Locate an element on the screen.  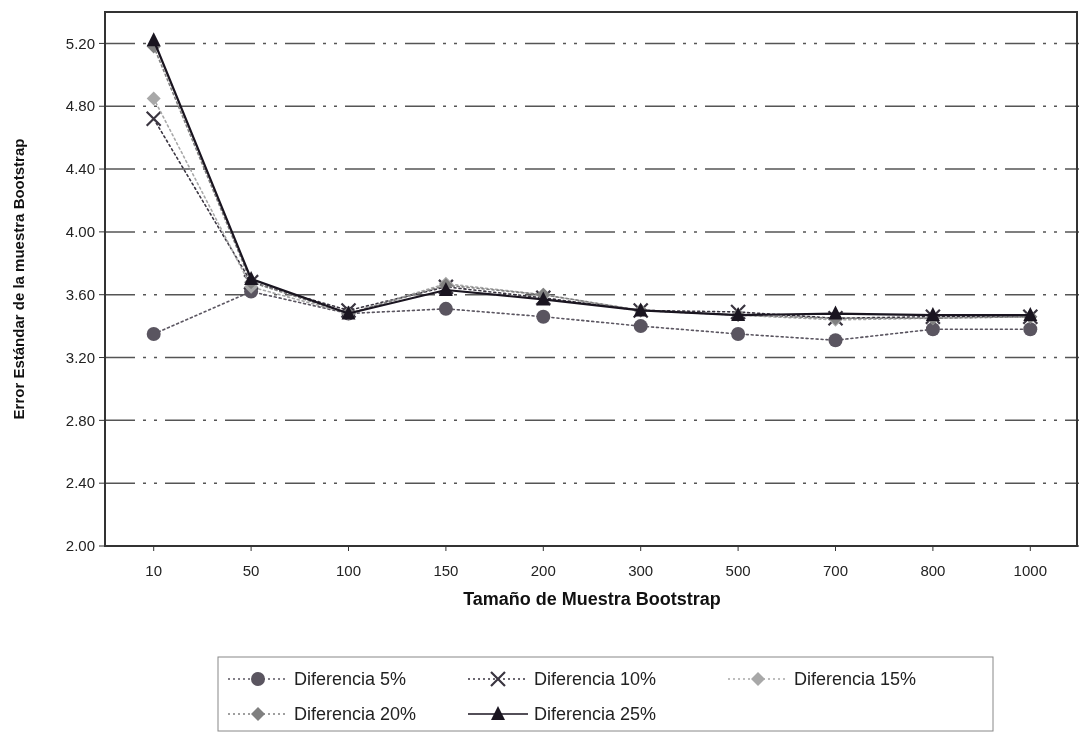
x-axis-title: Tamaño de Muestra Bootstrap is located at coordinates (592, 599).